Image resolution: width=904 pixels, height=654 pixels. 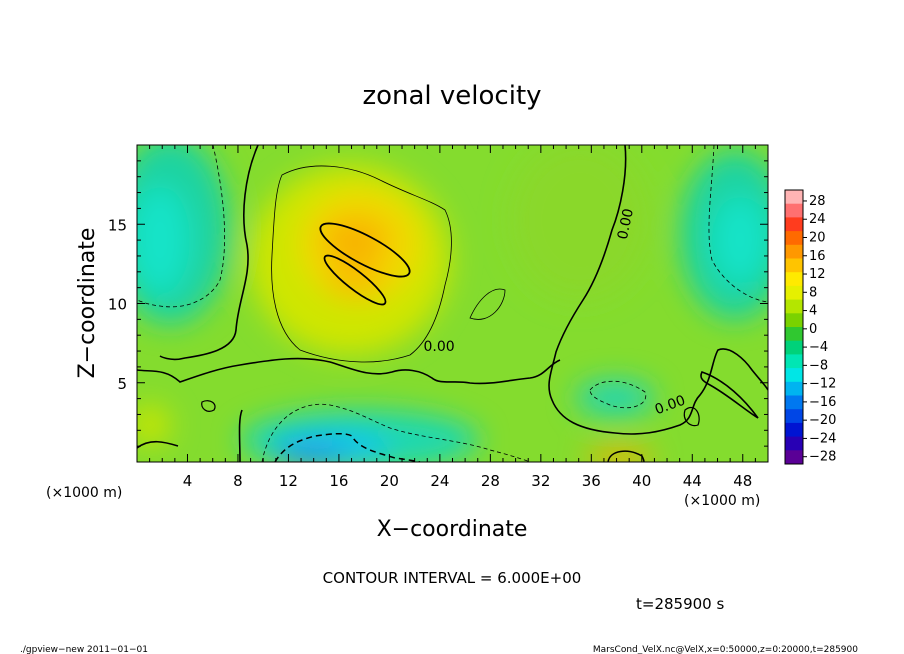 What do you see at coordinates (84, 649) in the screenshot?
I see `footer-left: ./gpview−new 2011−01−01` at bounding box center [84, 649].